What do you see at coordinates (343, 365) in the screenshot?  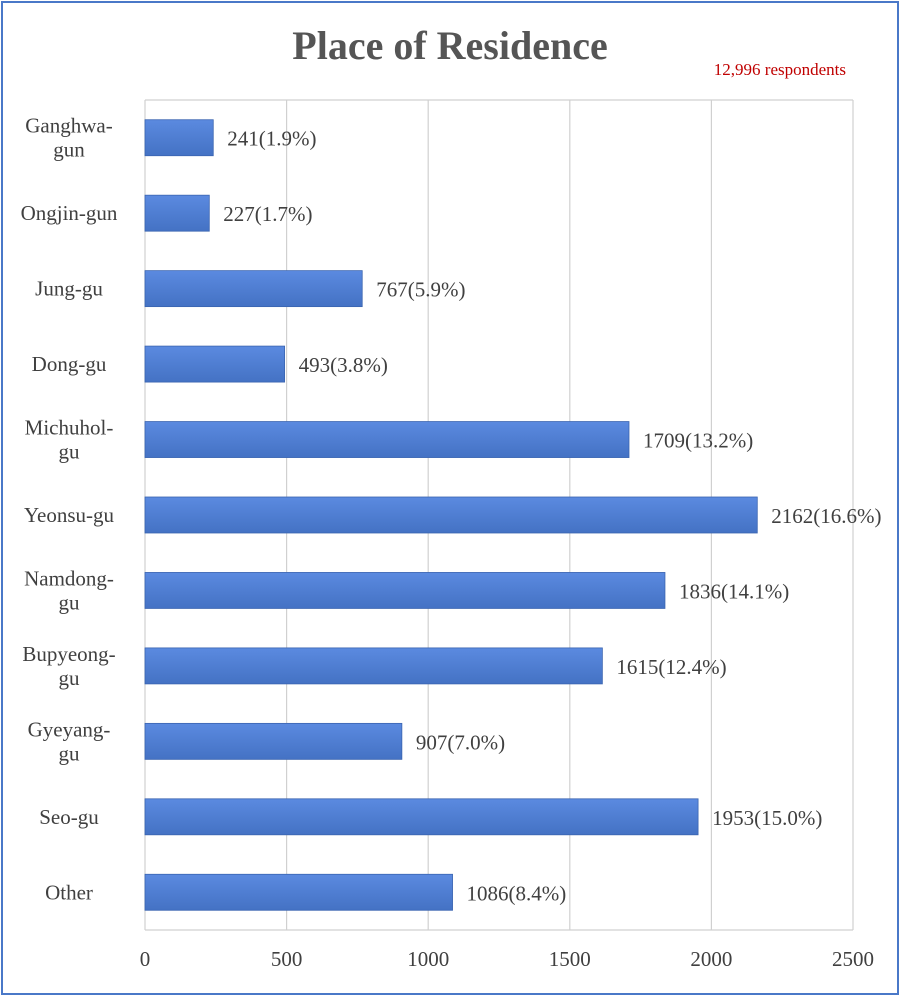 I see `data-label: 493(3.8%)` at bounding box center [343, 365].